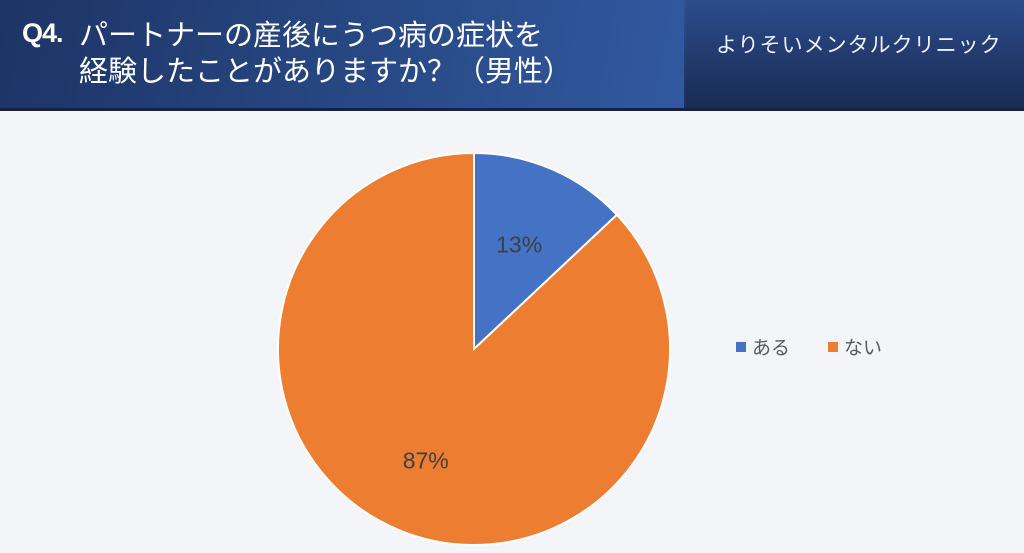  I want to click on legend-item-no: ない, so click(855, 346).